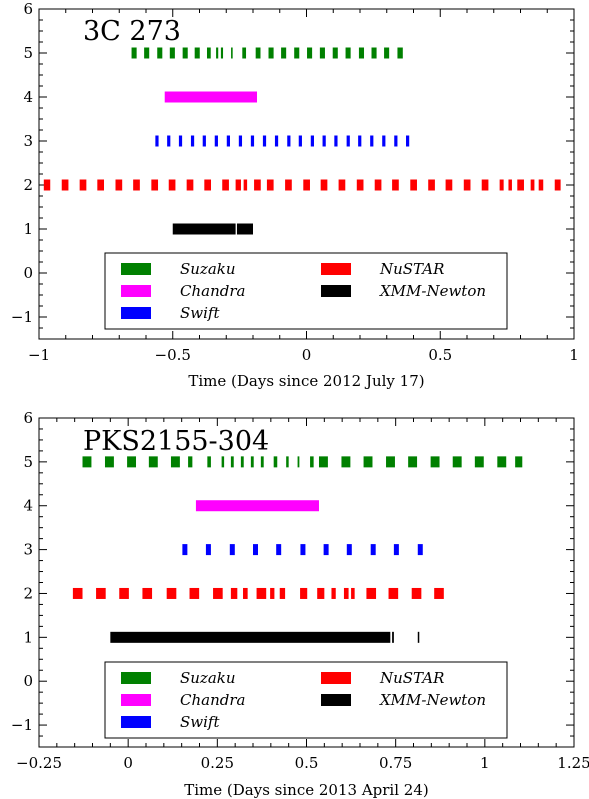 This screenshot has width=589, height=799. I want to click on y-tick-label: 0, so click(28, 681).